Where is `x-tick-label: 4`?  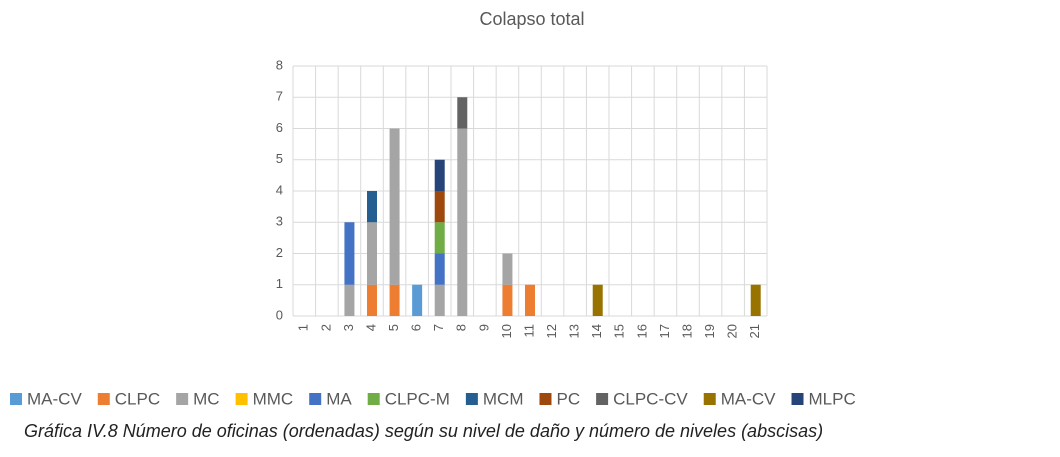
x-tick-label: 4 is located at coordinates (370, 327).